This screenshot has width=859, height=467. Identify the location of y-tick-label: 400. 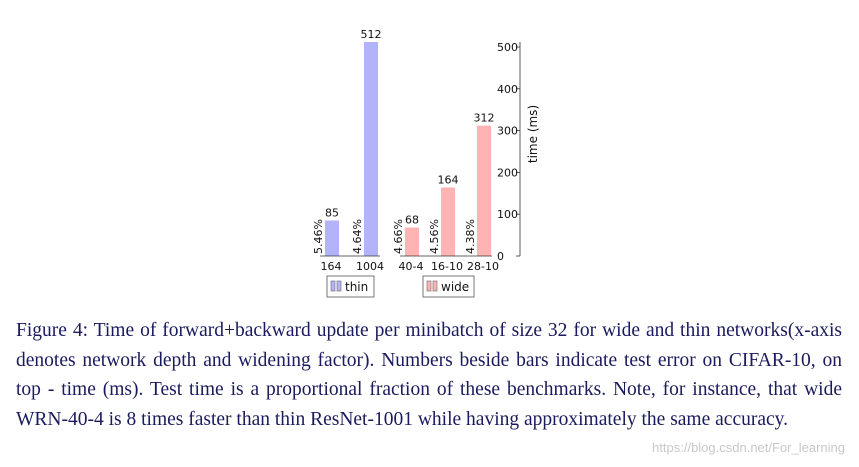
(507, 89).